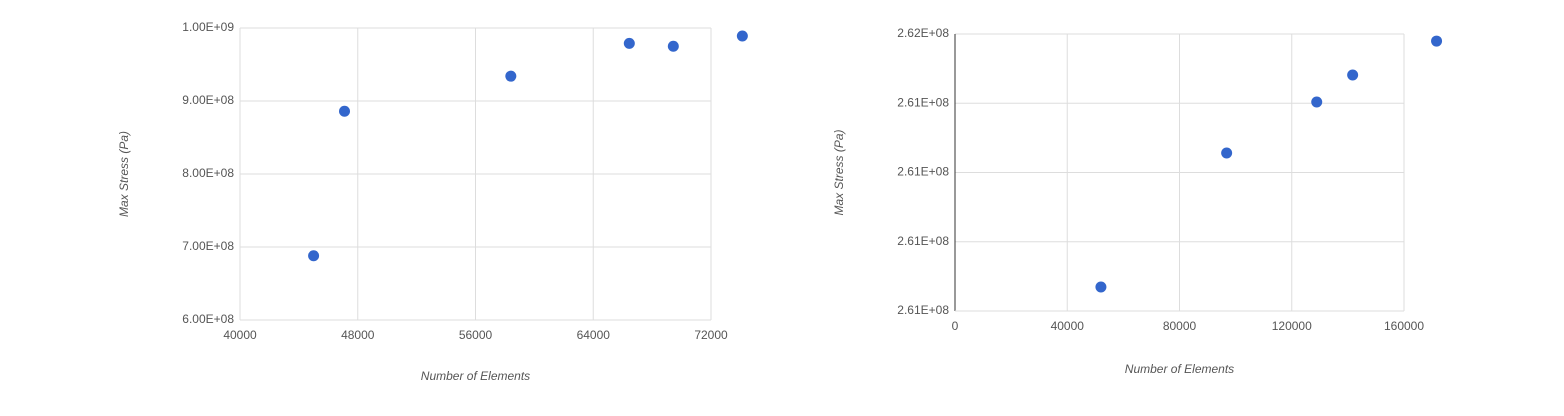  Describe the element at coordinates (1292, 326) in the screenshot. I see `x-tick-label: 120000` at that location.